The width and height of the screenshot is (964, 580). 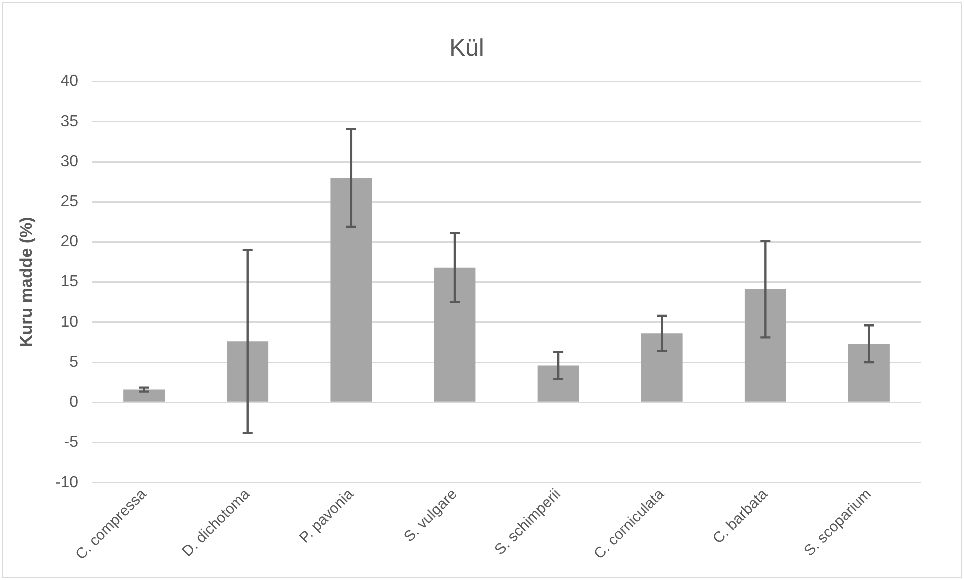 I want to click on y-tick-label: 35, so click(x=69, y=121).